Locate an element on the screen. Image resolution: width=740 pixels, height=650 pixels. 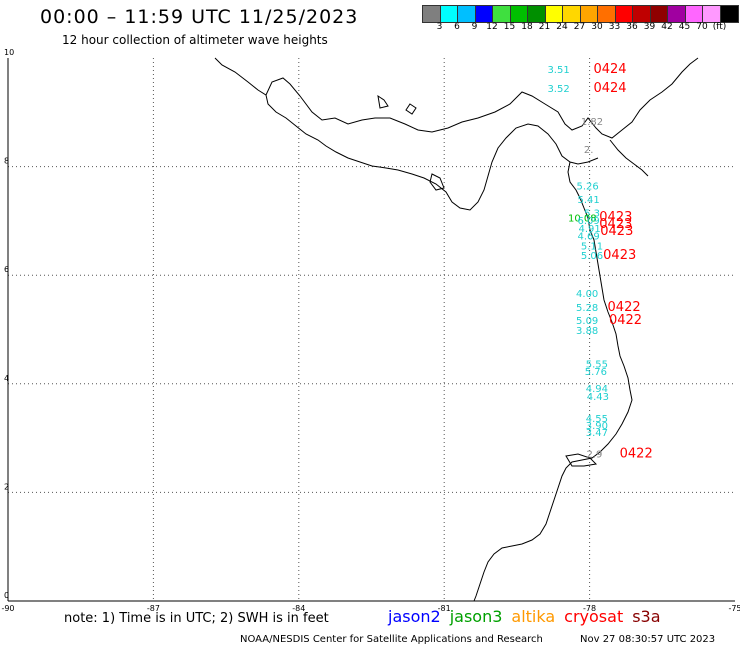
y-tick-label: 8 is located at coordinates (6, 161).